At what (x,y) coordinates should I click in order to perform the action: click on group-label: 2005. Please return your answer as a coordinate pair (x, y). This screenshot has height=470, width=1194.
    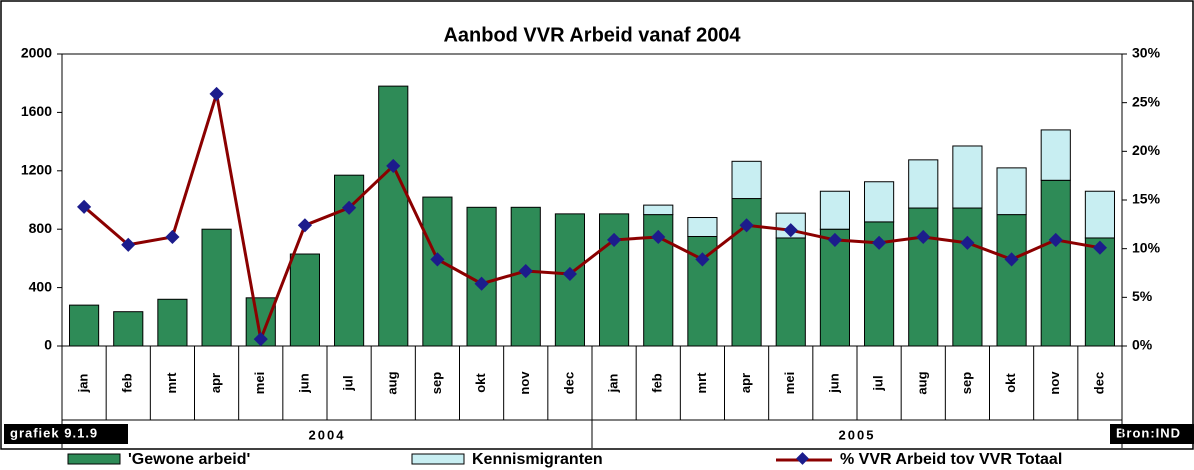
    Looking at the image, I should click on (857, 434).